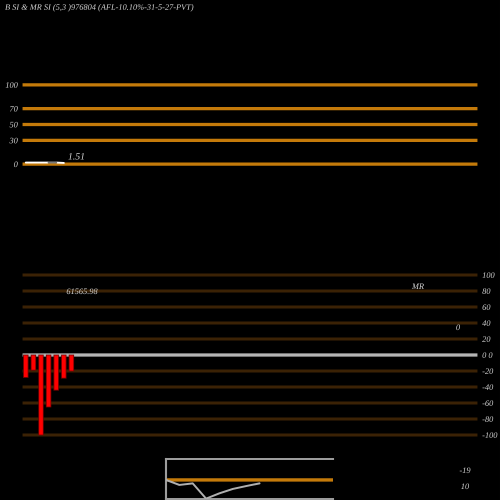 This screenshot has width=500, height=500. I want to click on y-tick-label: 50, so click(14, 125).